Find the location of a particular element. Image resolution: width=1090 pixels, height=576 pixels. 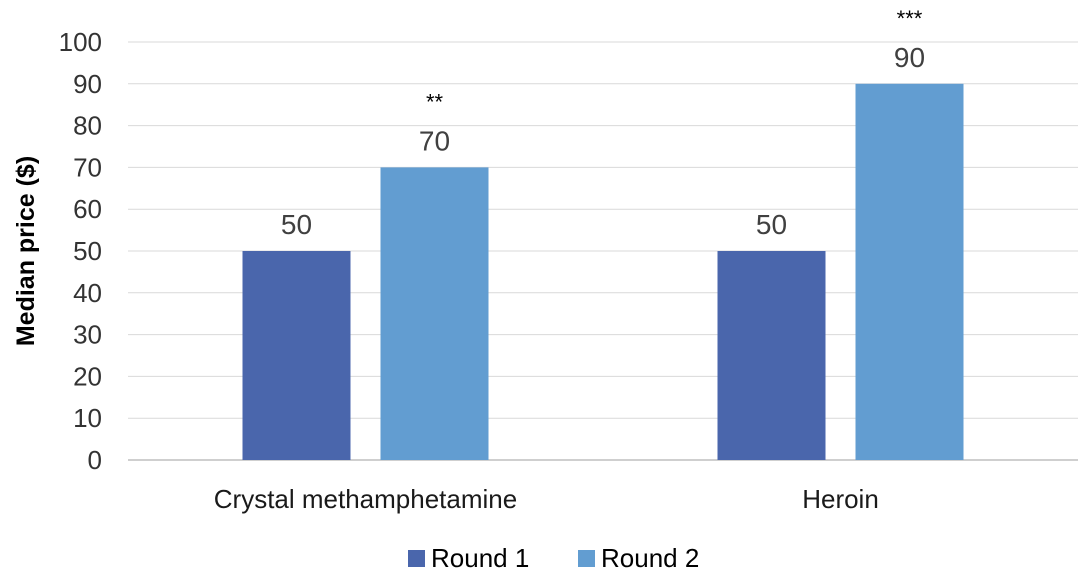

legend-label: Round 1 is located at coordinates (480, 558).